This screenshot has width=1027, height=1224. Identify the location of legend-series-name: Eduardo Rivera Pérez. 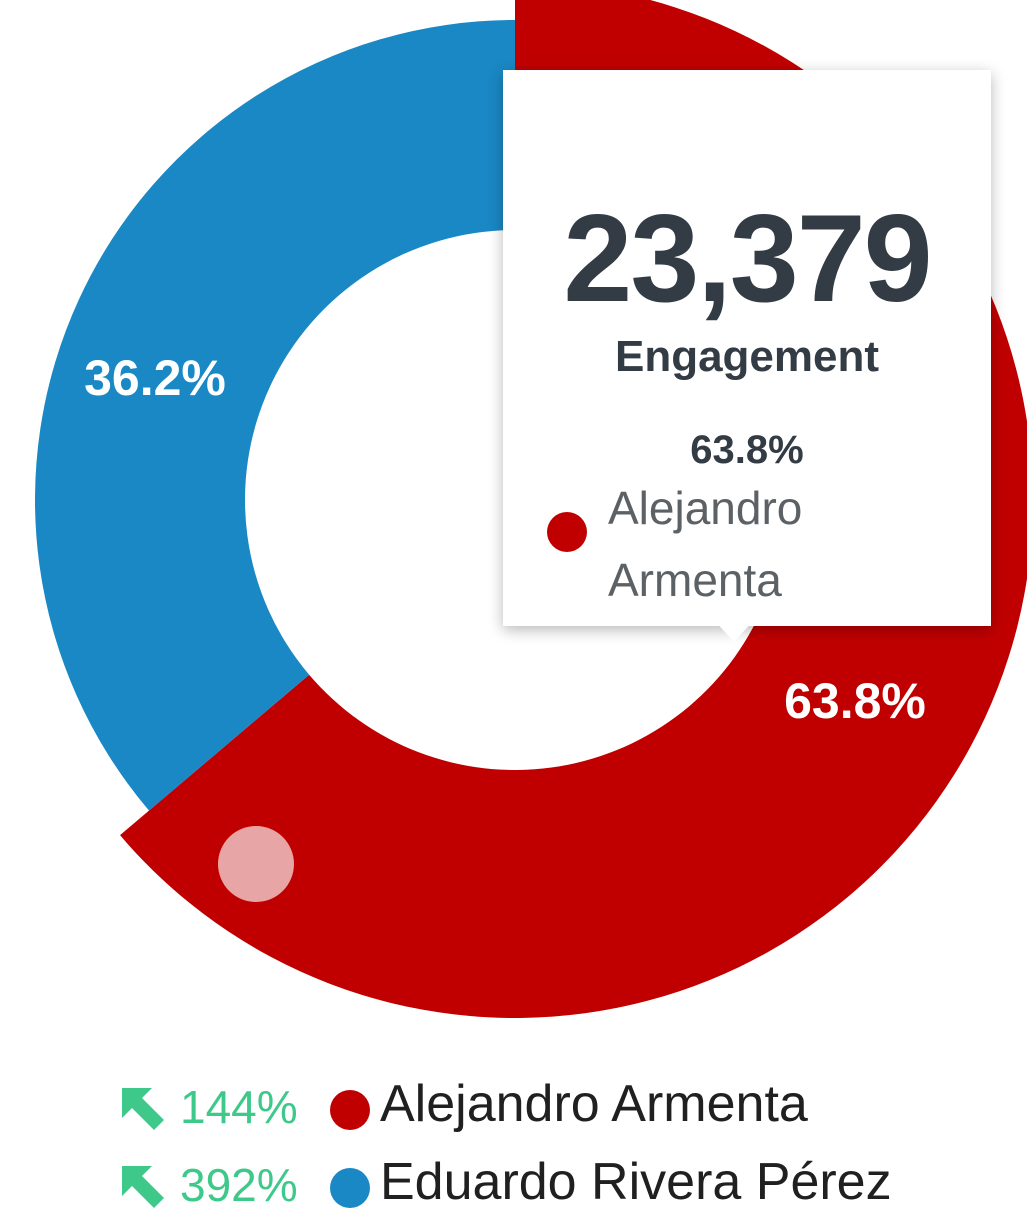
(636, 1182).